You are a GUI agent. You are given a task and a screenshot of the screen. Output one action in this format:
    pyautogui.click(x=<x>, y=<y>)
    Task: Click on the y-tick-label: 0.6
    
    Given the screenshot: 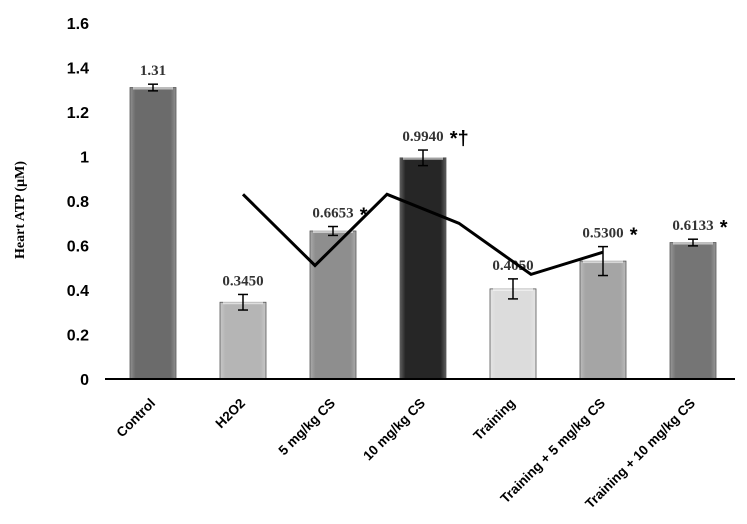 What is the action you would take?
    pyautogui.click(x=78, y=247)
    